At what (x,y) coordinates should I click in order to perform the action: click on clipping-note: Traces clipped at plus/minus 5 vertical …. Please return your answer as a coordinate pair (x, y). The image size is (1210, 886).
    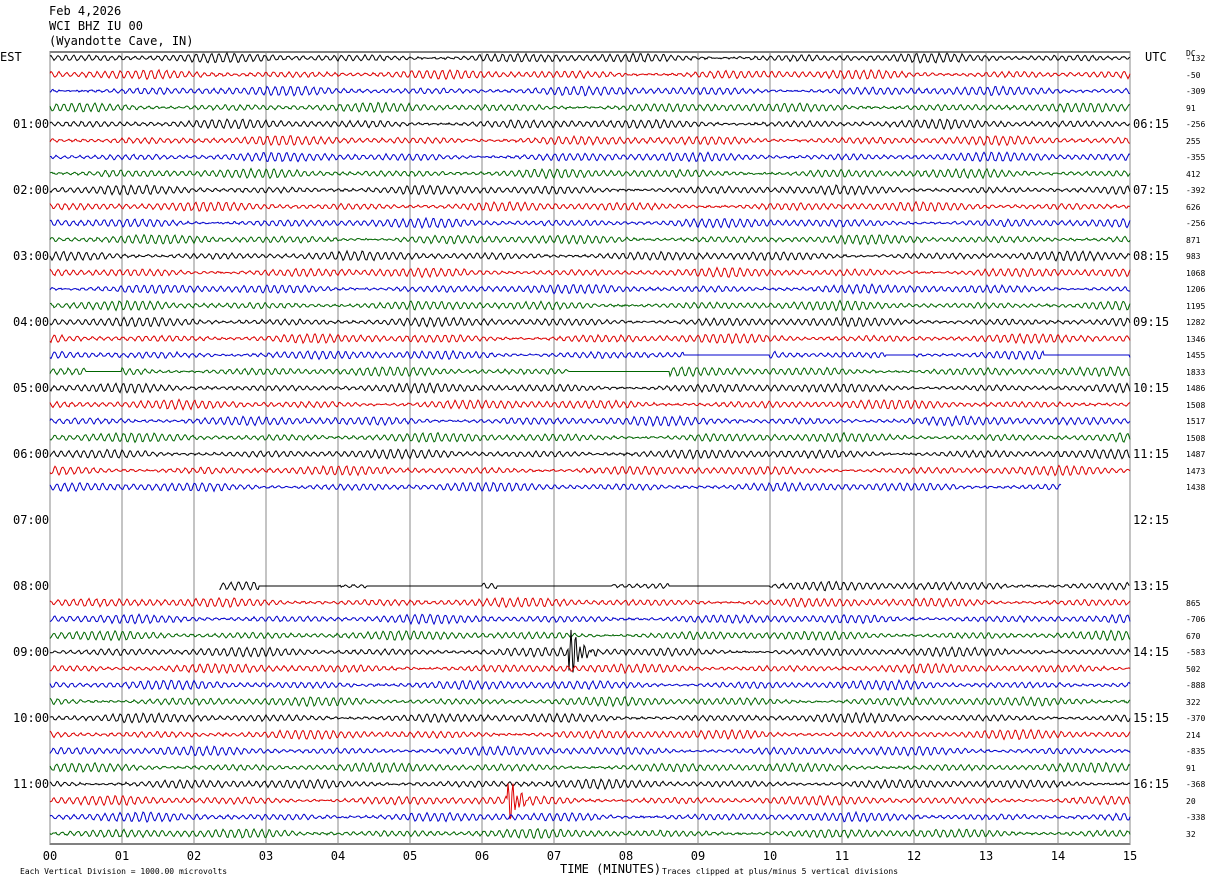
    Looking at the image, I should click on (780, 871).